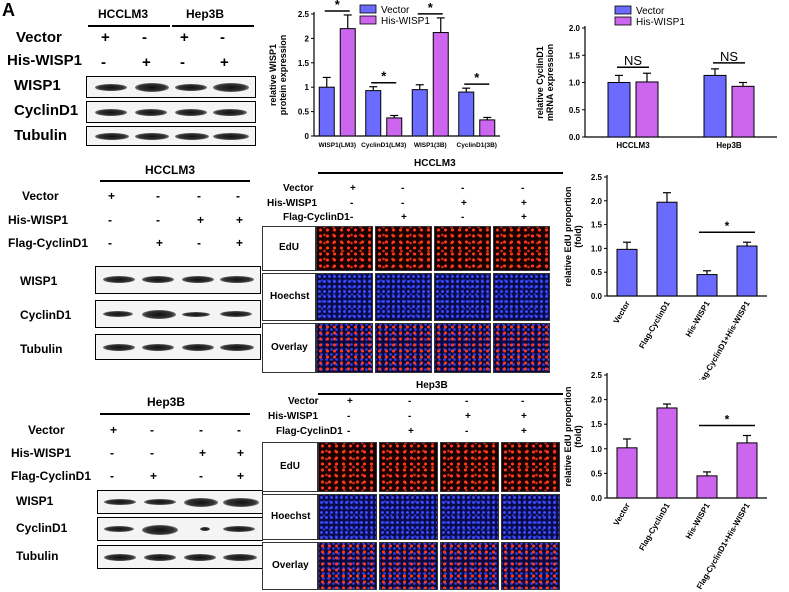  Describe the element at coordinates (307, 87) in the screenshot. I see `y-tick-label: 1` at that location.